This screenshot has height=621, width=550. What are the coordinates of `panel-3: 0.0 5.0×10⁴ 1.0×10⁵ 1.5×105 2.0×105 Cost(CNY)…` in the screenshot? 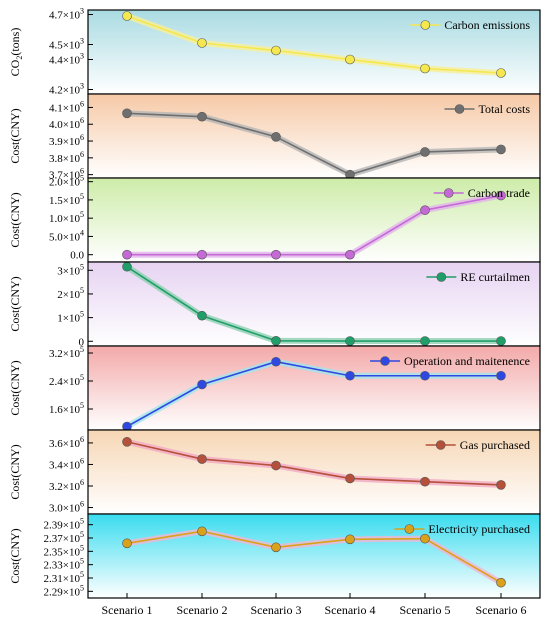 It's located at (274, 218).